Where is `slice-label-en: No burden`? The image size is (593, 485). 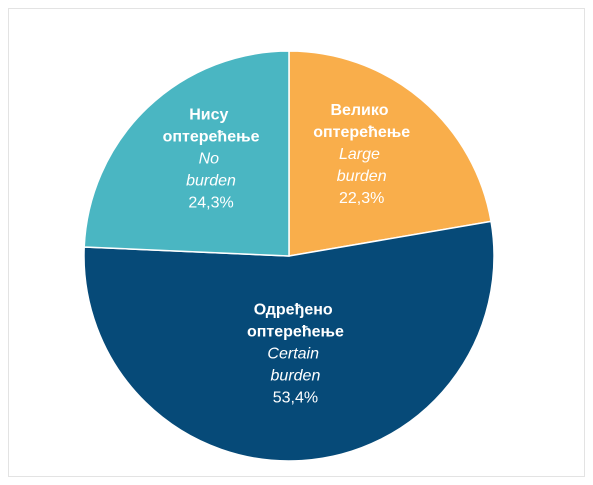
slice-label-en: No burden is located at coordinates (211, 170).